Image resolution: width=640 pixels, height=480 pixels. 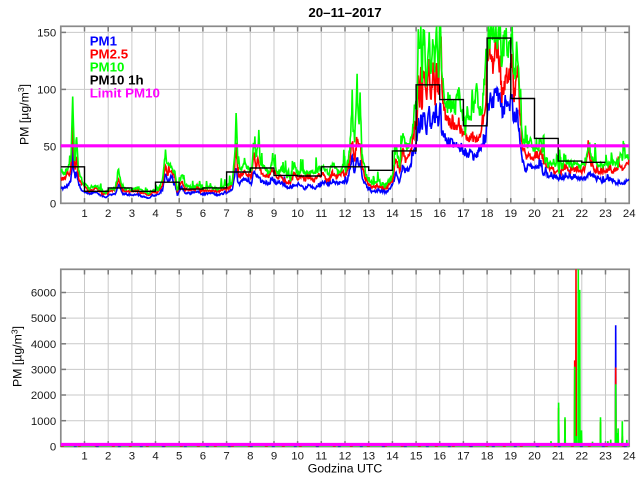 I want to click on svg-text: PM2.5, so click(x=109, y=54).